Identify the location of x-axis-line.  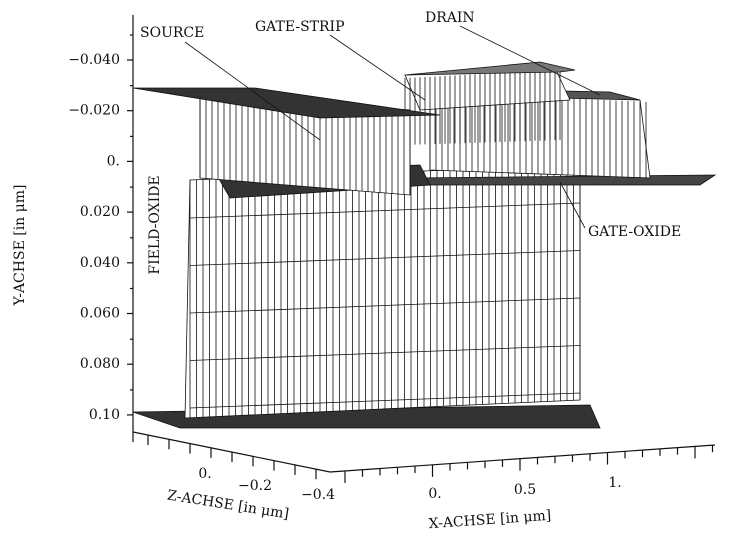
(522, 458).